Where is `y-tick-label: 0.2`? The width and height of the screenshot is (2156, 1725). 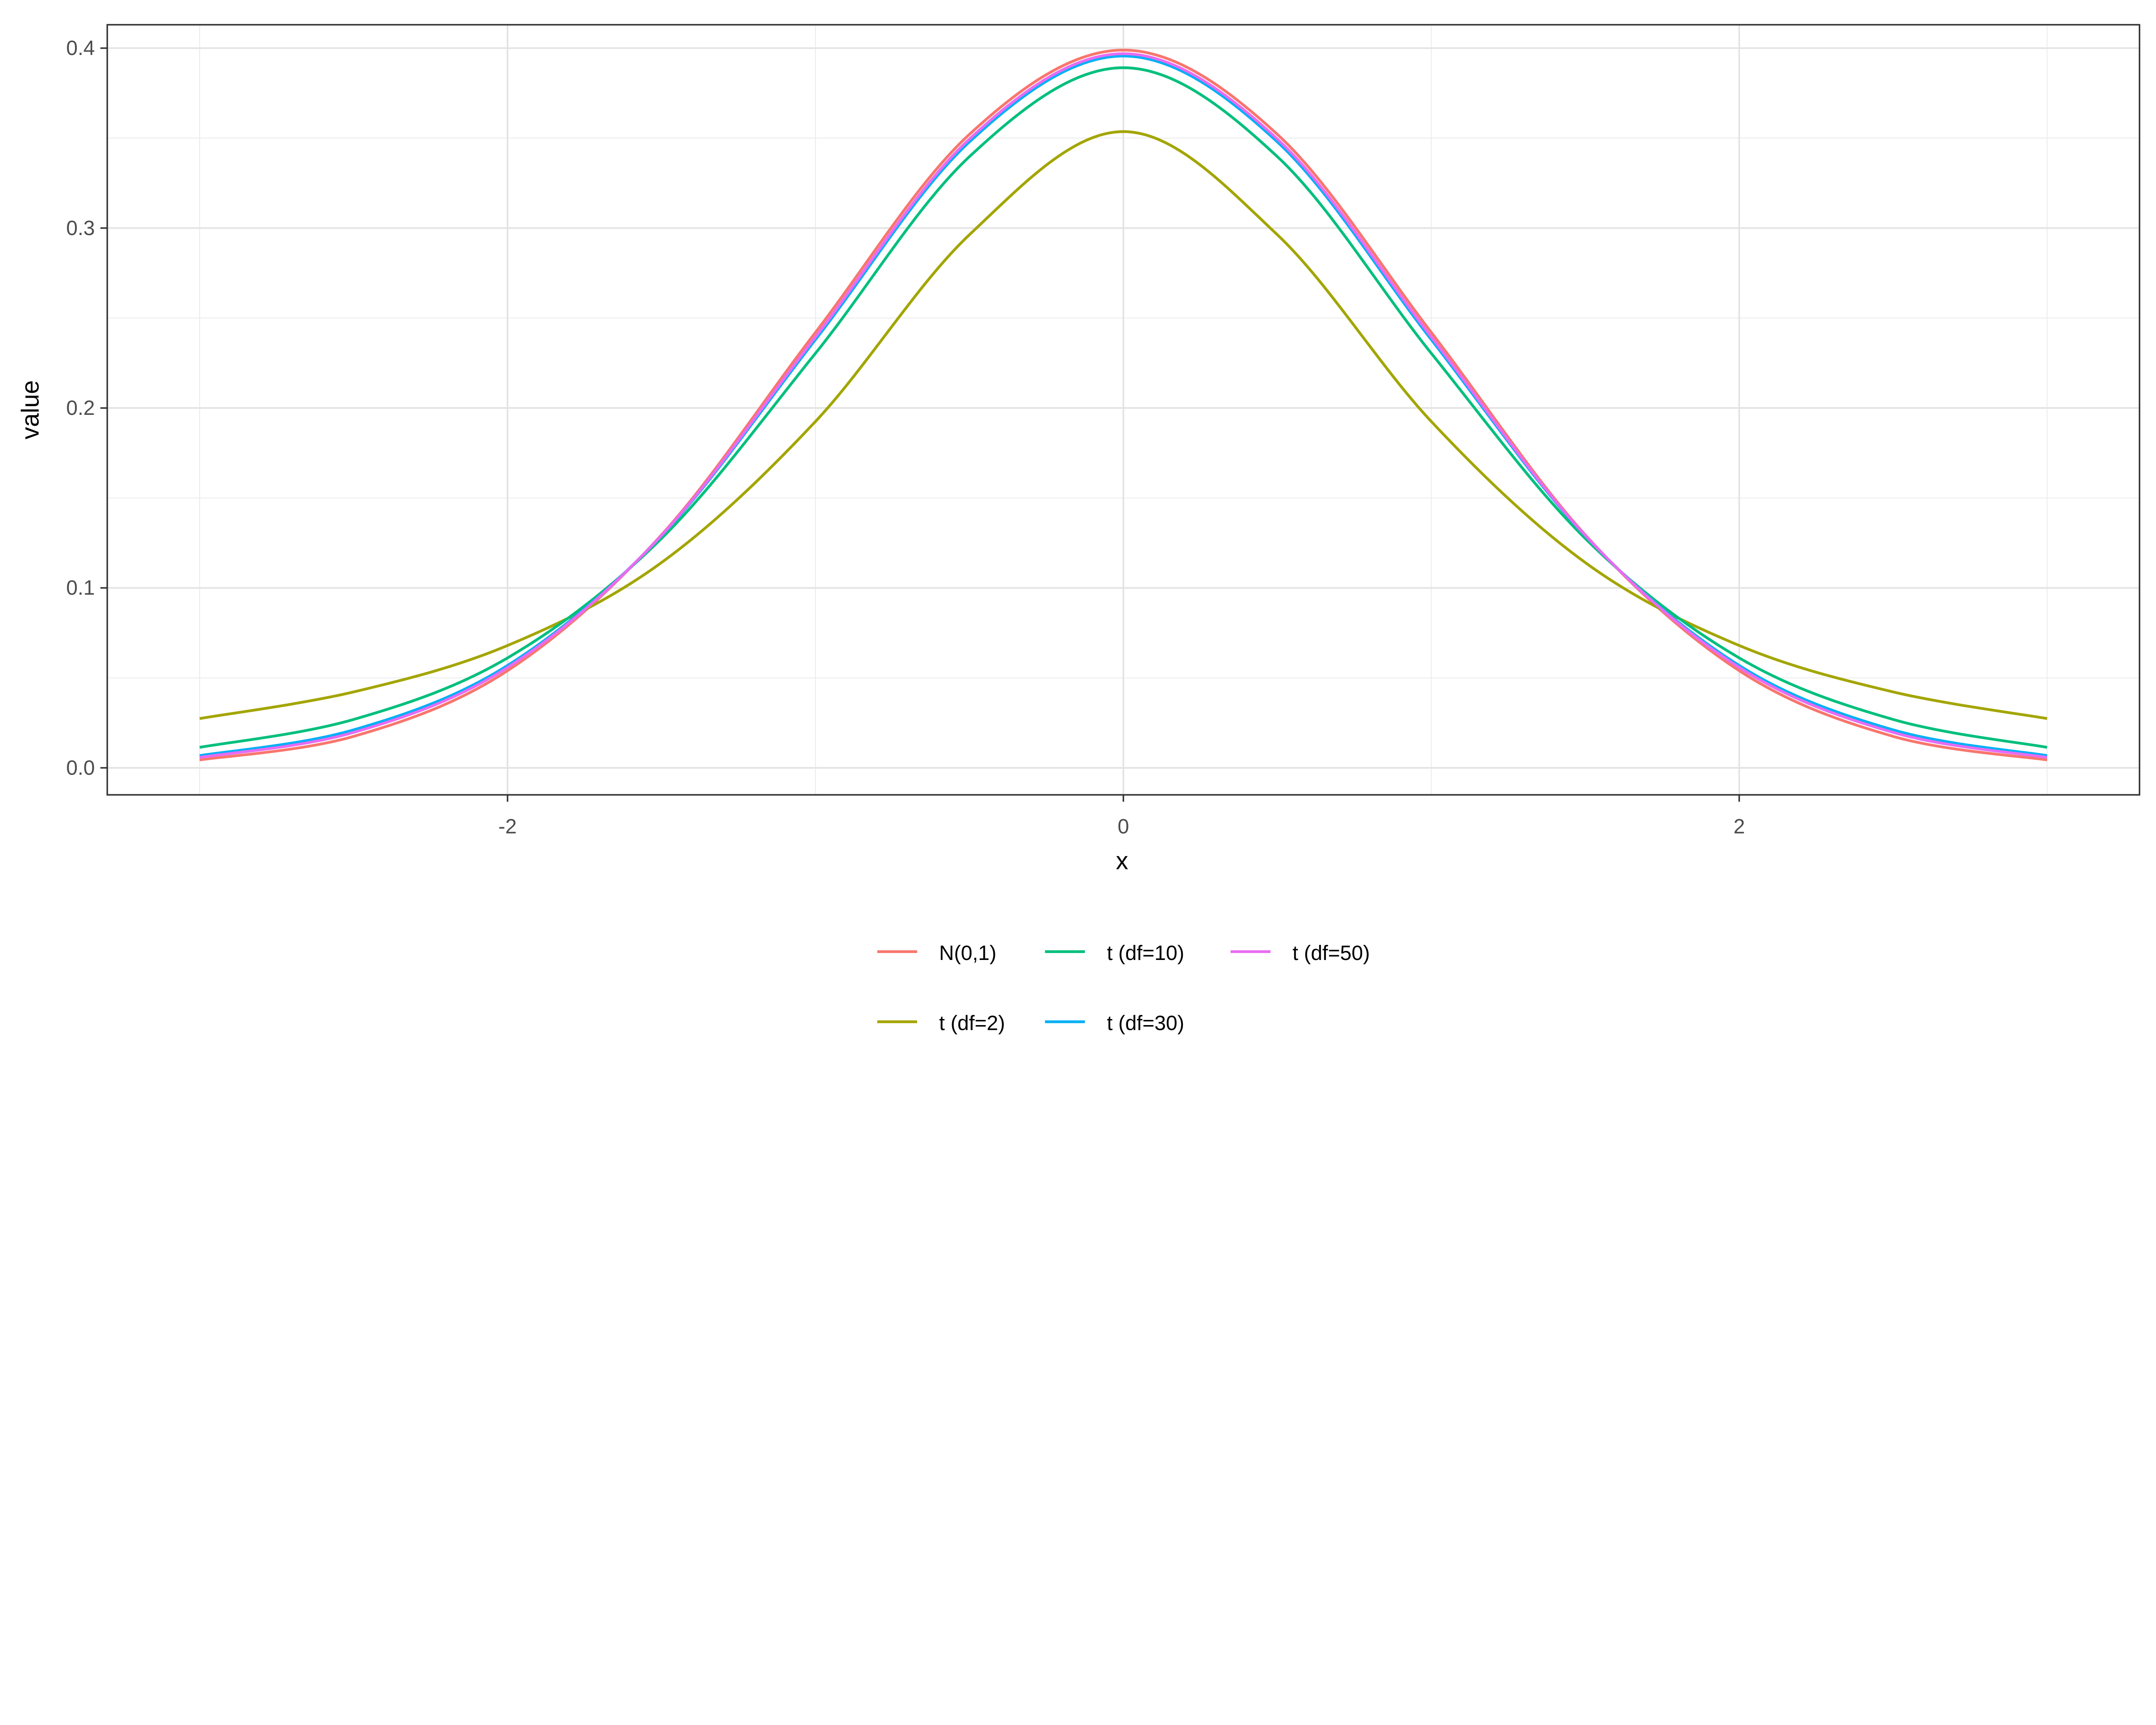 y-tick-label: 0.2 is located at coordinates (80, 409).